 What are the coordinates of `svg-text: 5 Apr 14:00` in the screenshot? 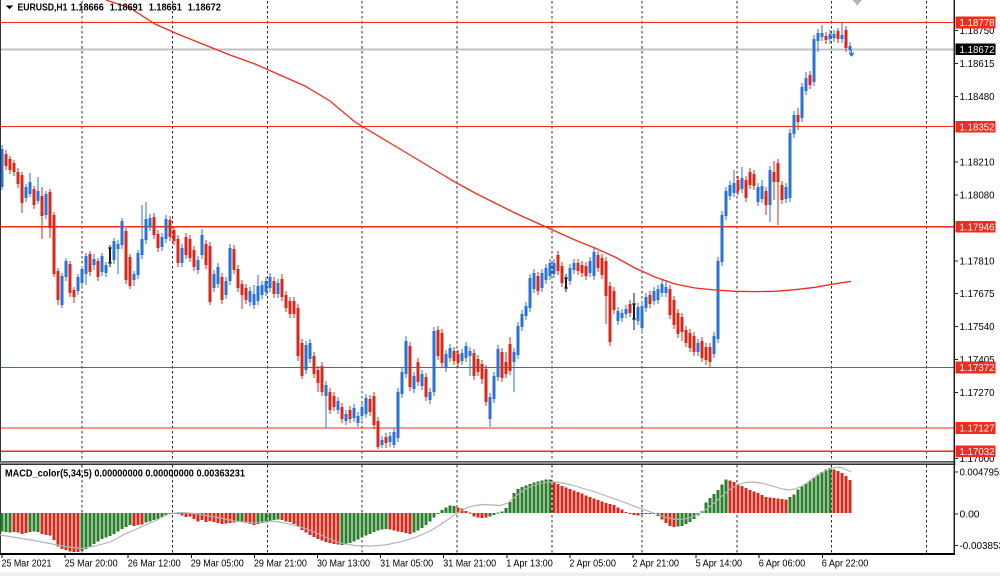 It's located at (719, 564).